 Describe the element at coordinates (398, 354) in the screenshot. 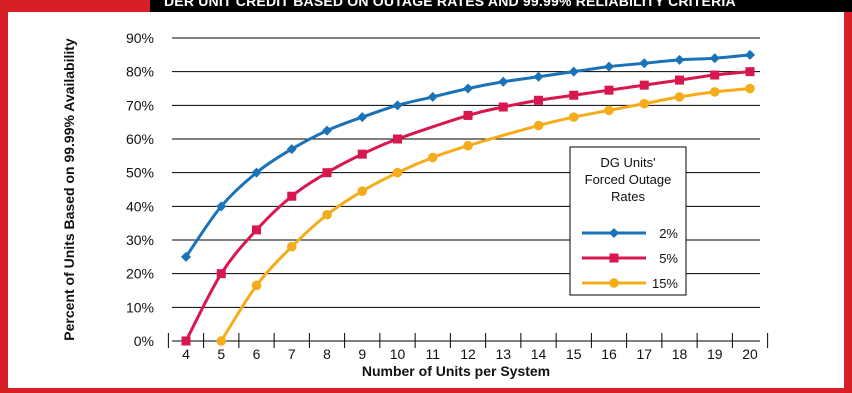

I see `x-tick-label: 10` at that location.